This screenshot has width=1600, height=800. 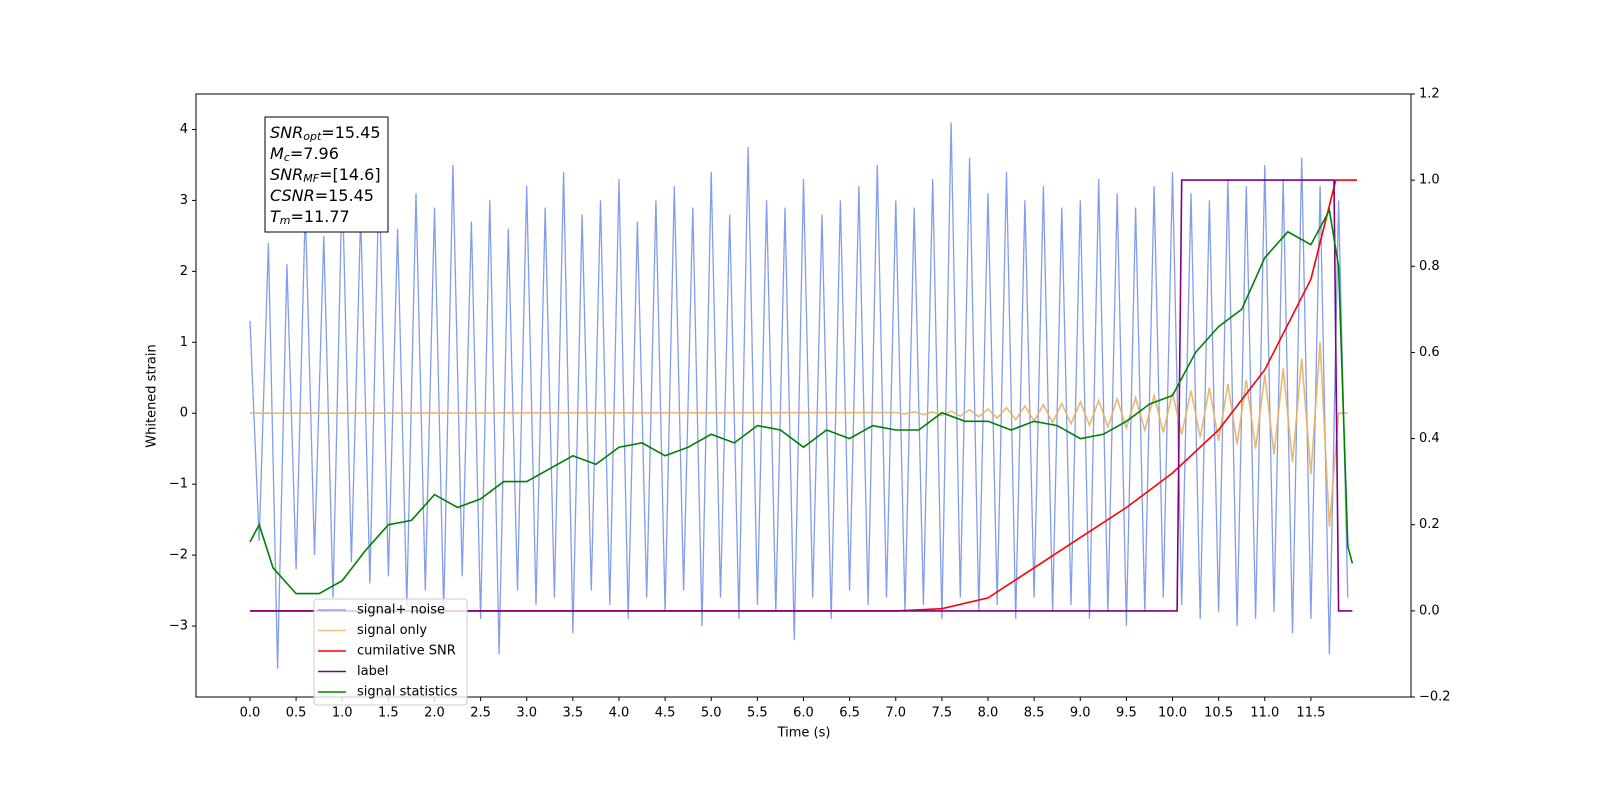 I want to click on x-tick-label: 0.5, so click(x=296, y=713).